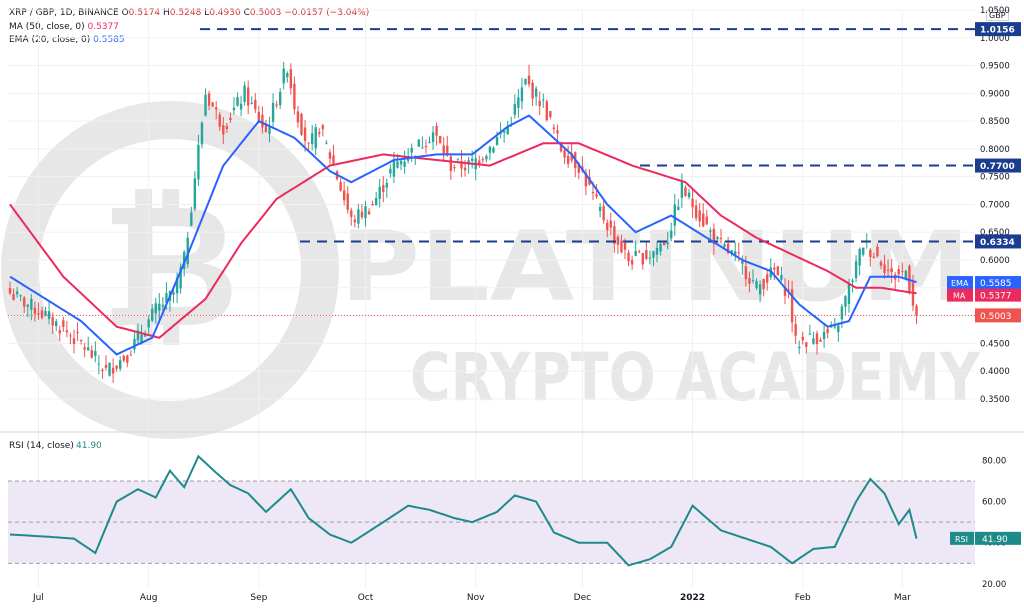 This screenshot has width=1024, height=609. What do you see at coordinates (995, 39) in the screenshot?
I see `y-tick-label: 1.0000` at bounding box center [995, 39].